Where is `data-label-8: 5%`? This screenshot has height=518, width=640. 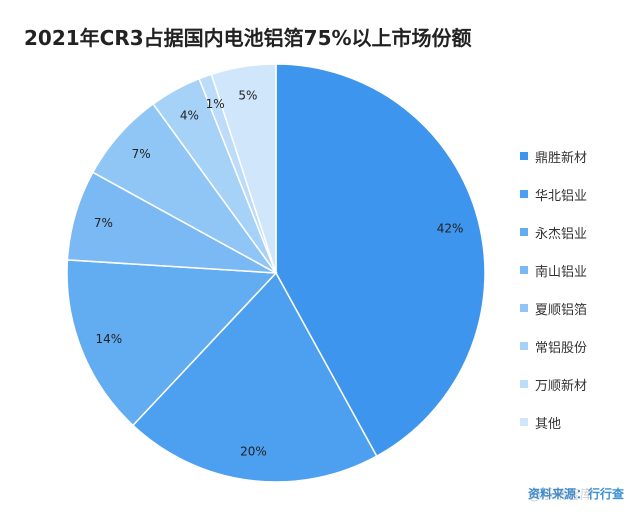
data-label-8: 5% is located at coordinates (247, 95).